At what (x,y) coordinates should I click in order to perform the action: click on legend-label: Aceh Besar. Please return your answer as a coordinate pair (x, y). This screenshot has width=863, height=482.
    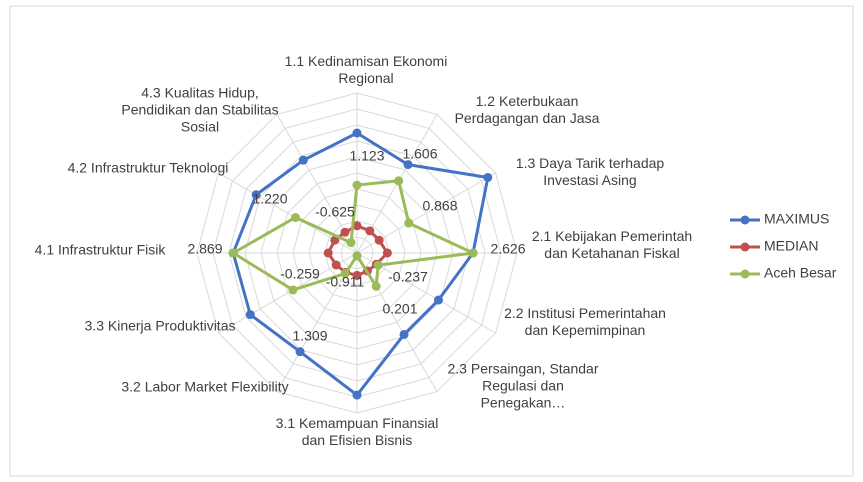
    Looking at the image, I should click on (800, 273).